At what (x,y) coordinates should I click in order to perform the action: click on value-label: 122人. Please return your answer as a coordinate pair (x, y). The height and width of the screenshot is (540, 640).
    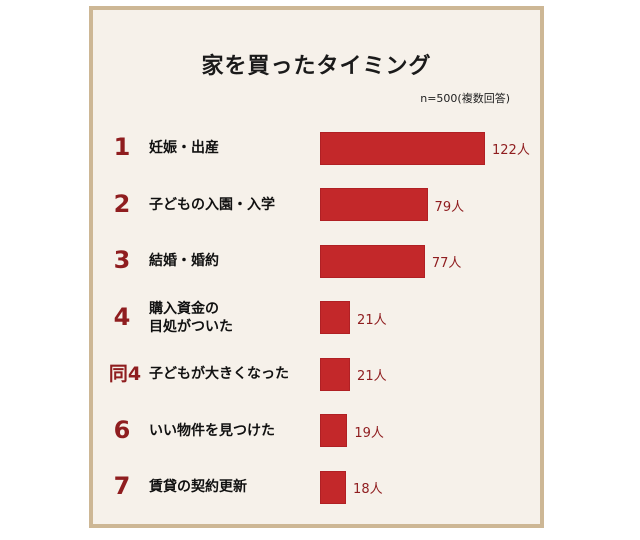
    Looking at the image, I should click on (511, 150).